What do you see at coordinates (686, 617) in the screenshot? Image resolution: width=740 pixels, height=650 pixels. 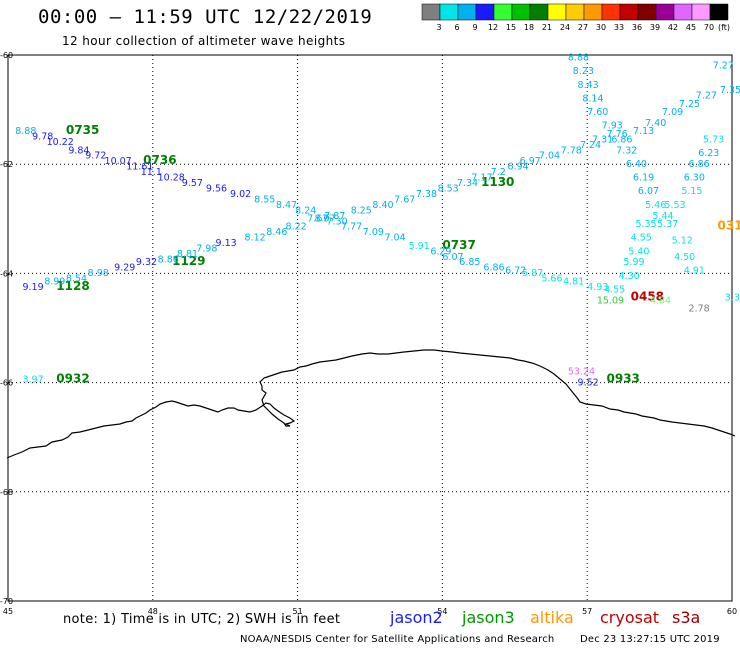 I see `satellite-legend-item: s3a` at bounding box center [686, 617].